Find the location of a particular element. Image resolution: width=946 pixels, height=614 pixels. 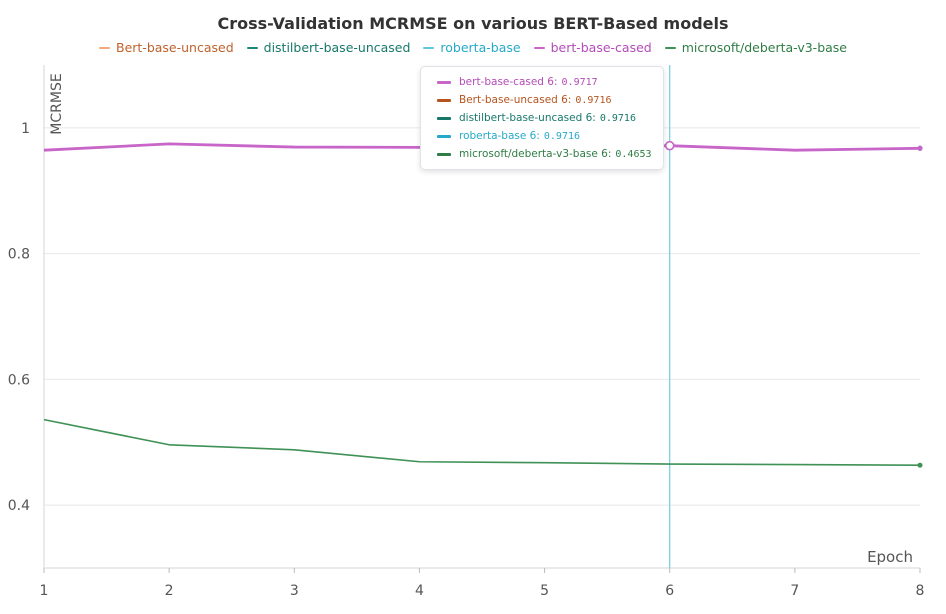

x-tick-label: 1 is located at coordinates (44, 591).